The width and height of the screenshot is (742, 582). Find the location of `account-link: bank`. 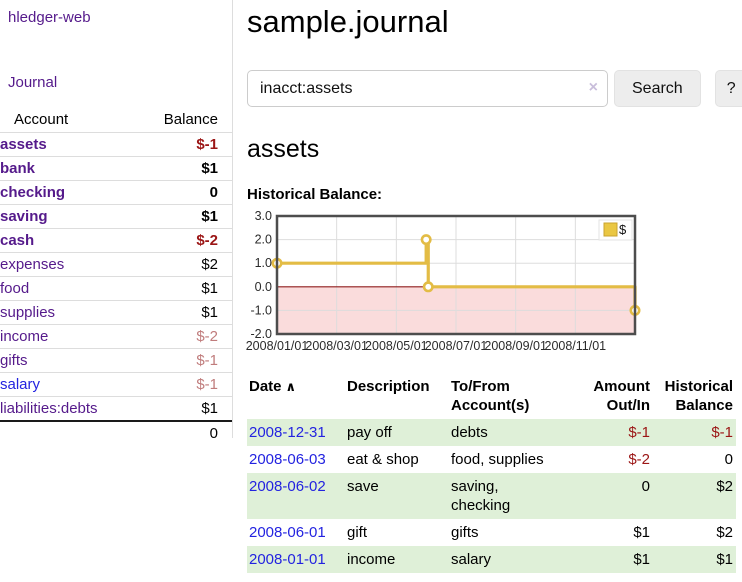

account-link: bank is located at coordinates (18, 168).